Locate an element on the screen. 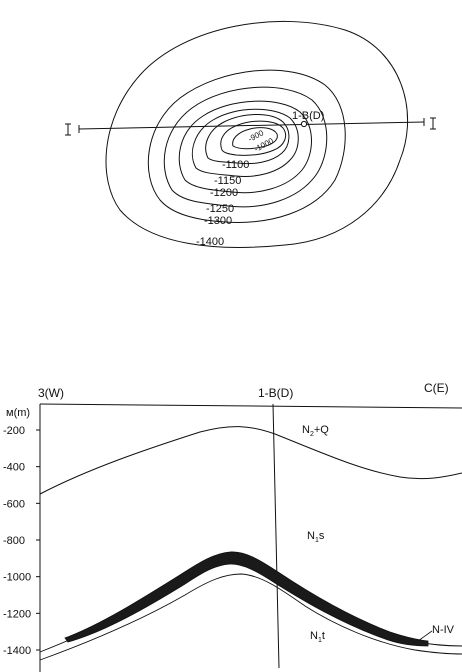  seam-leader is located at coordinates (425, 636).